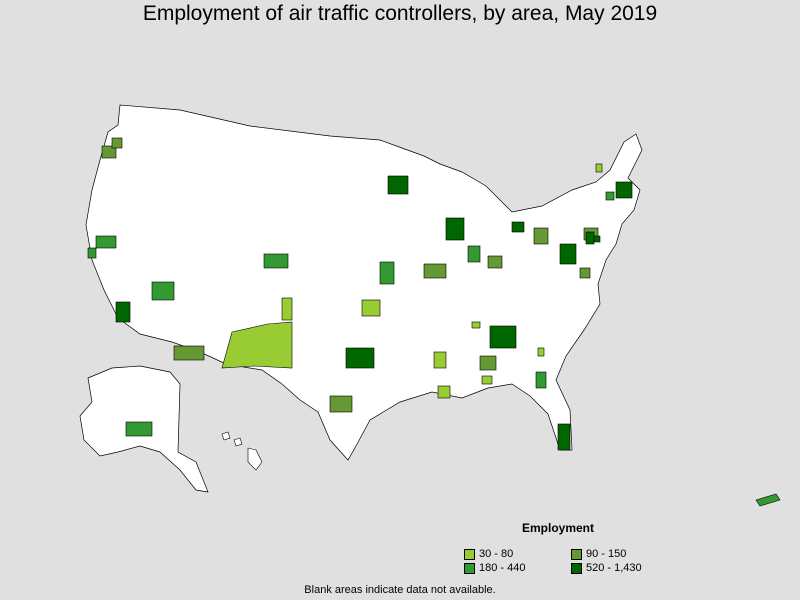 The height and width of the screenshot is (600, 800). What do you see at coordinates (488, 363) in the screenshot?
I see `area-atlanta-south` at bounding box center [488, 363].